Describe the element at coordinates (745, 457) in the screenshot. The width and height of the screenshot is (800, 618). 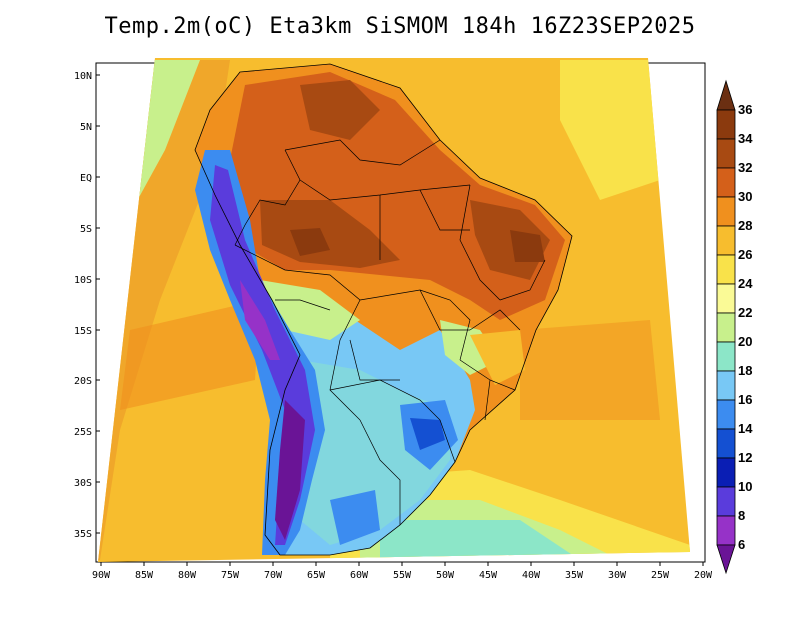
I see `colorbar-label: 12` at that location.